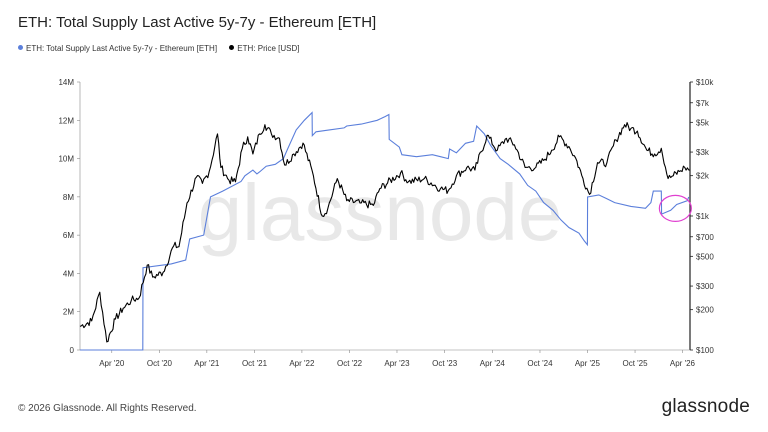 Image resolution: width=768 pixels, height=432 pixels. Describe the element at coordinates (268, 48) in the screenshot. I see `legend-label-price: ETH: Price [USD]` at that location.